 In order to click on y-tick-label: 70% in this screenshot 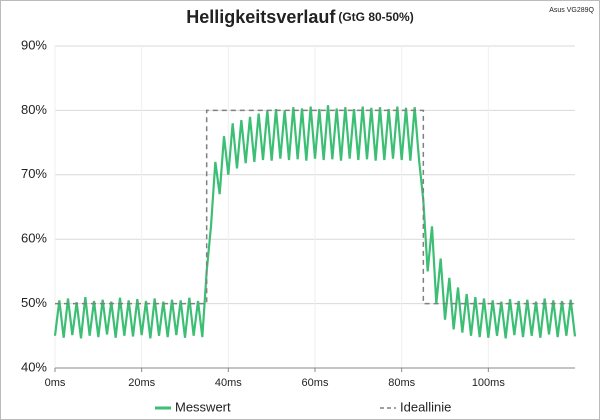, I will do `click(34, 173)`.